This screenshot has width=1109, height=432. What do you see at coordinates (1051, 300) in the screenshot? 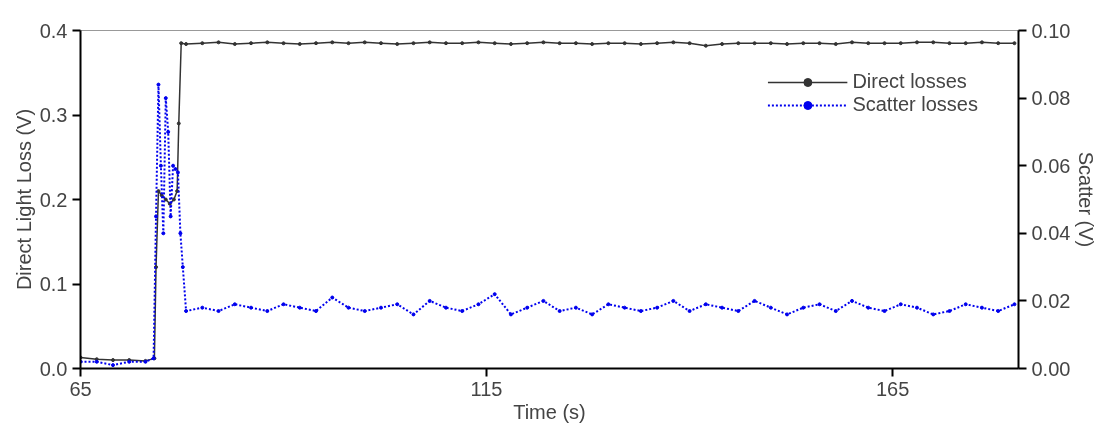
I see `y2-tick-label: 0.02` at bounding box center [1051, 300].